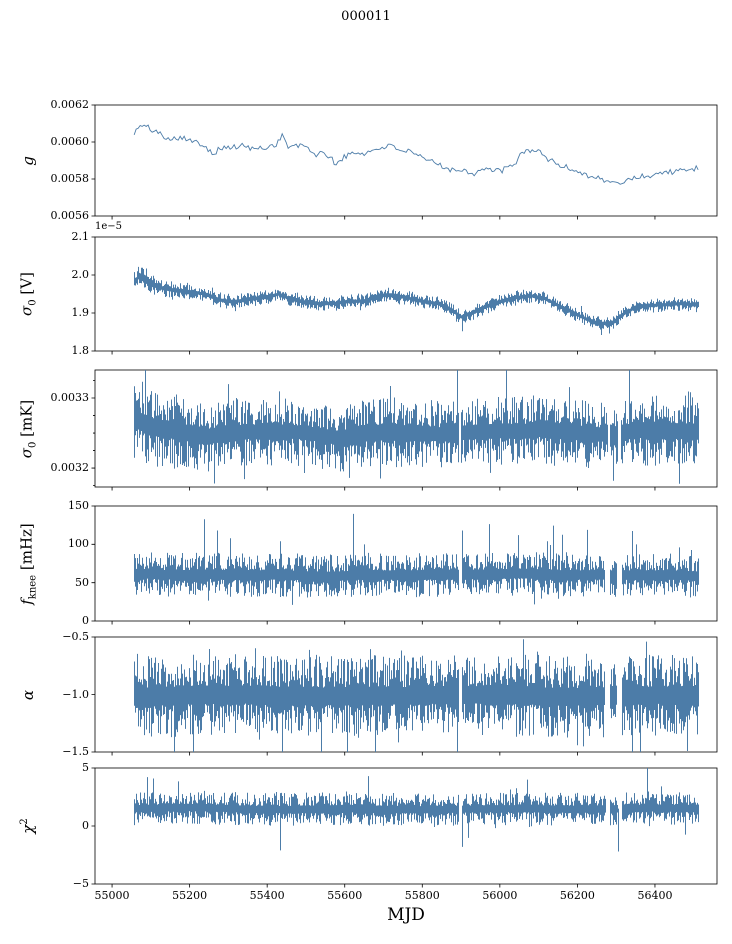  Describe the element at coordinates (406, 694) in the screenshot. I see `subplot-canvas-alpha` at that location.